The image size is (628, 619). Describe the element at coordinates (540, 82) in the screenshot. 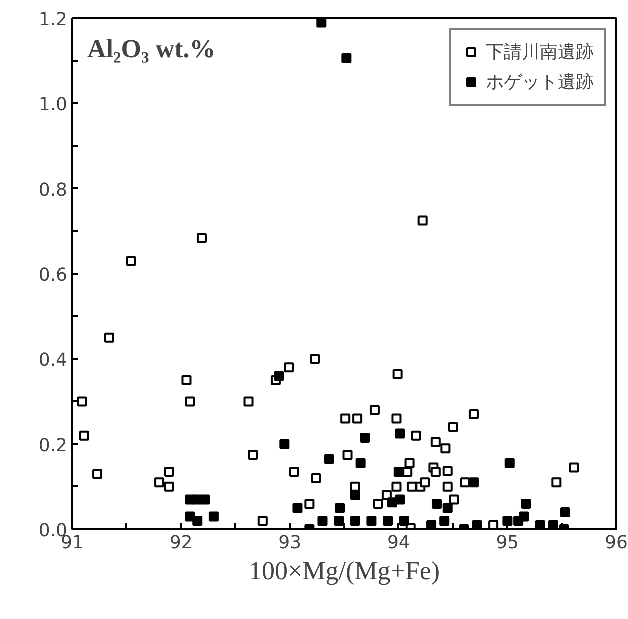

I see `legend-label: ホゲット遺跡` at that location.